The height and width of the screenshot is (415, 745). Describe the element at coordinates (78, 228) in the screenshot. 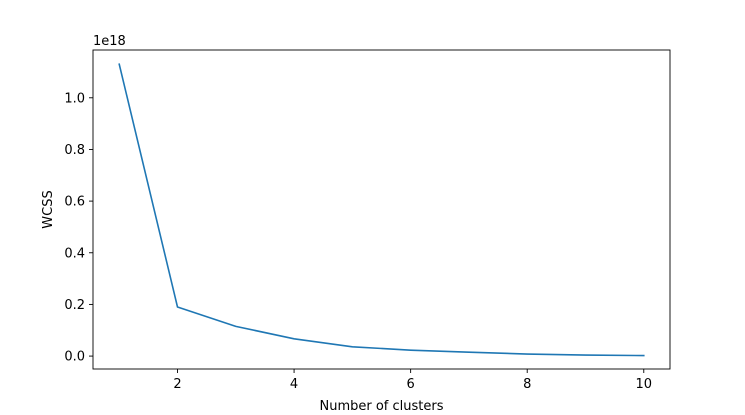

I see `y-axis-ticks: 0.0 0.2 0.4 0.6 0.8 1.0` at that location.